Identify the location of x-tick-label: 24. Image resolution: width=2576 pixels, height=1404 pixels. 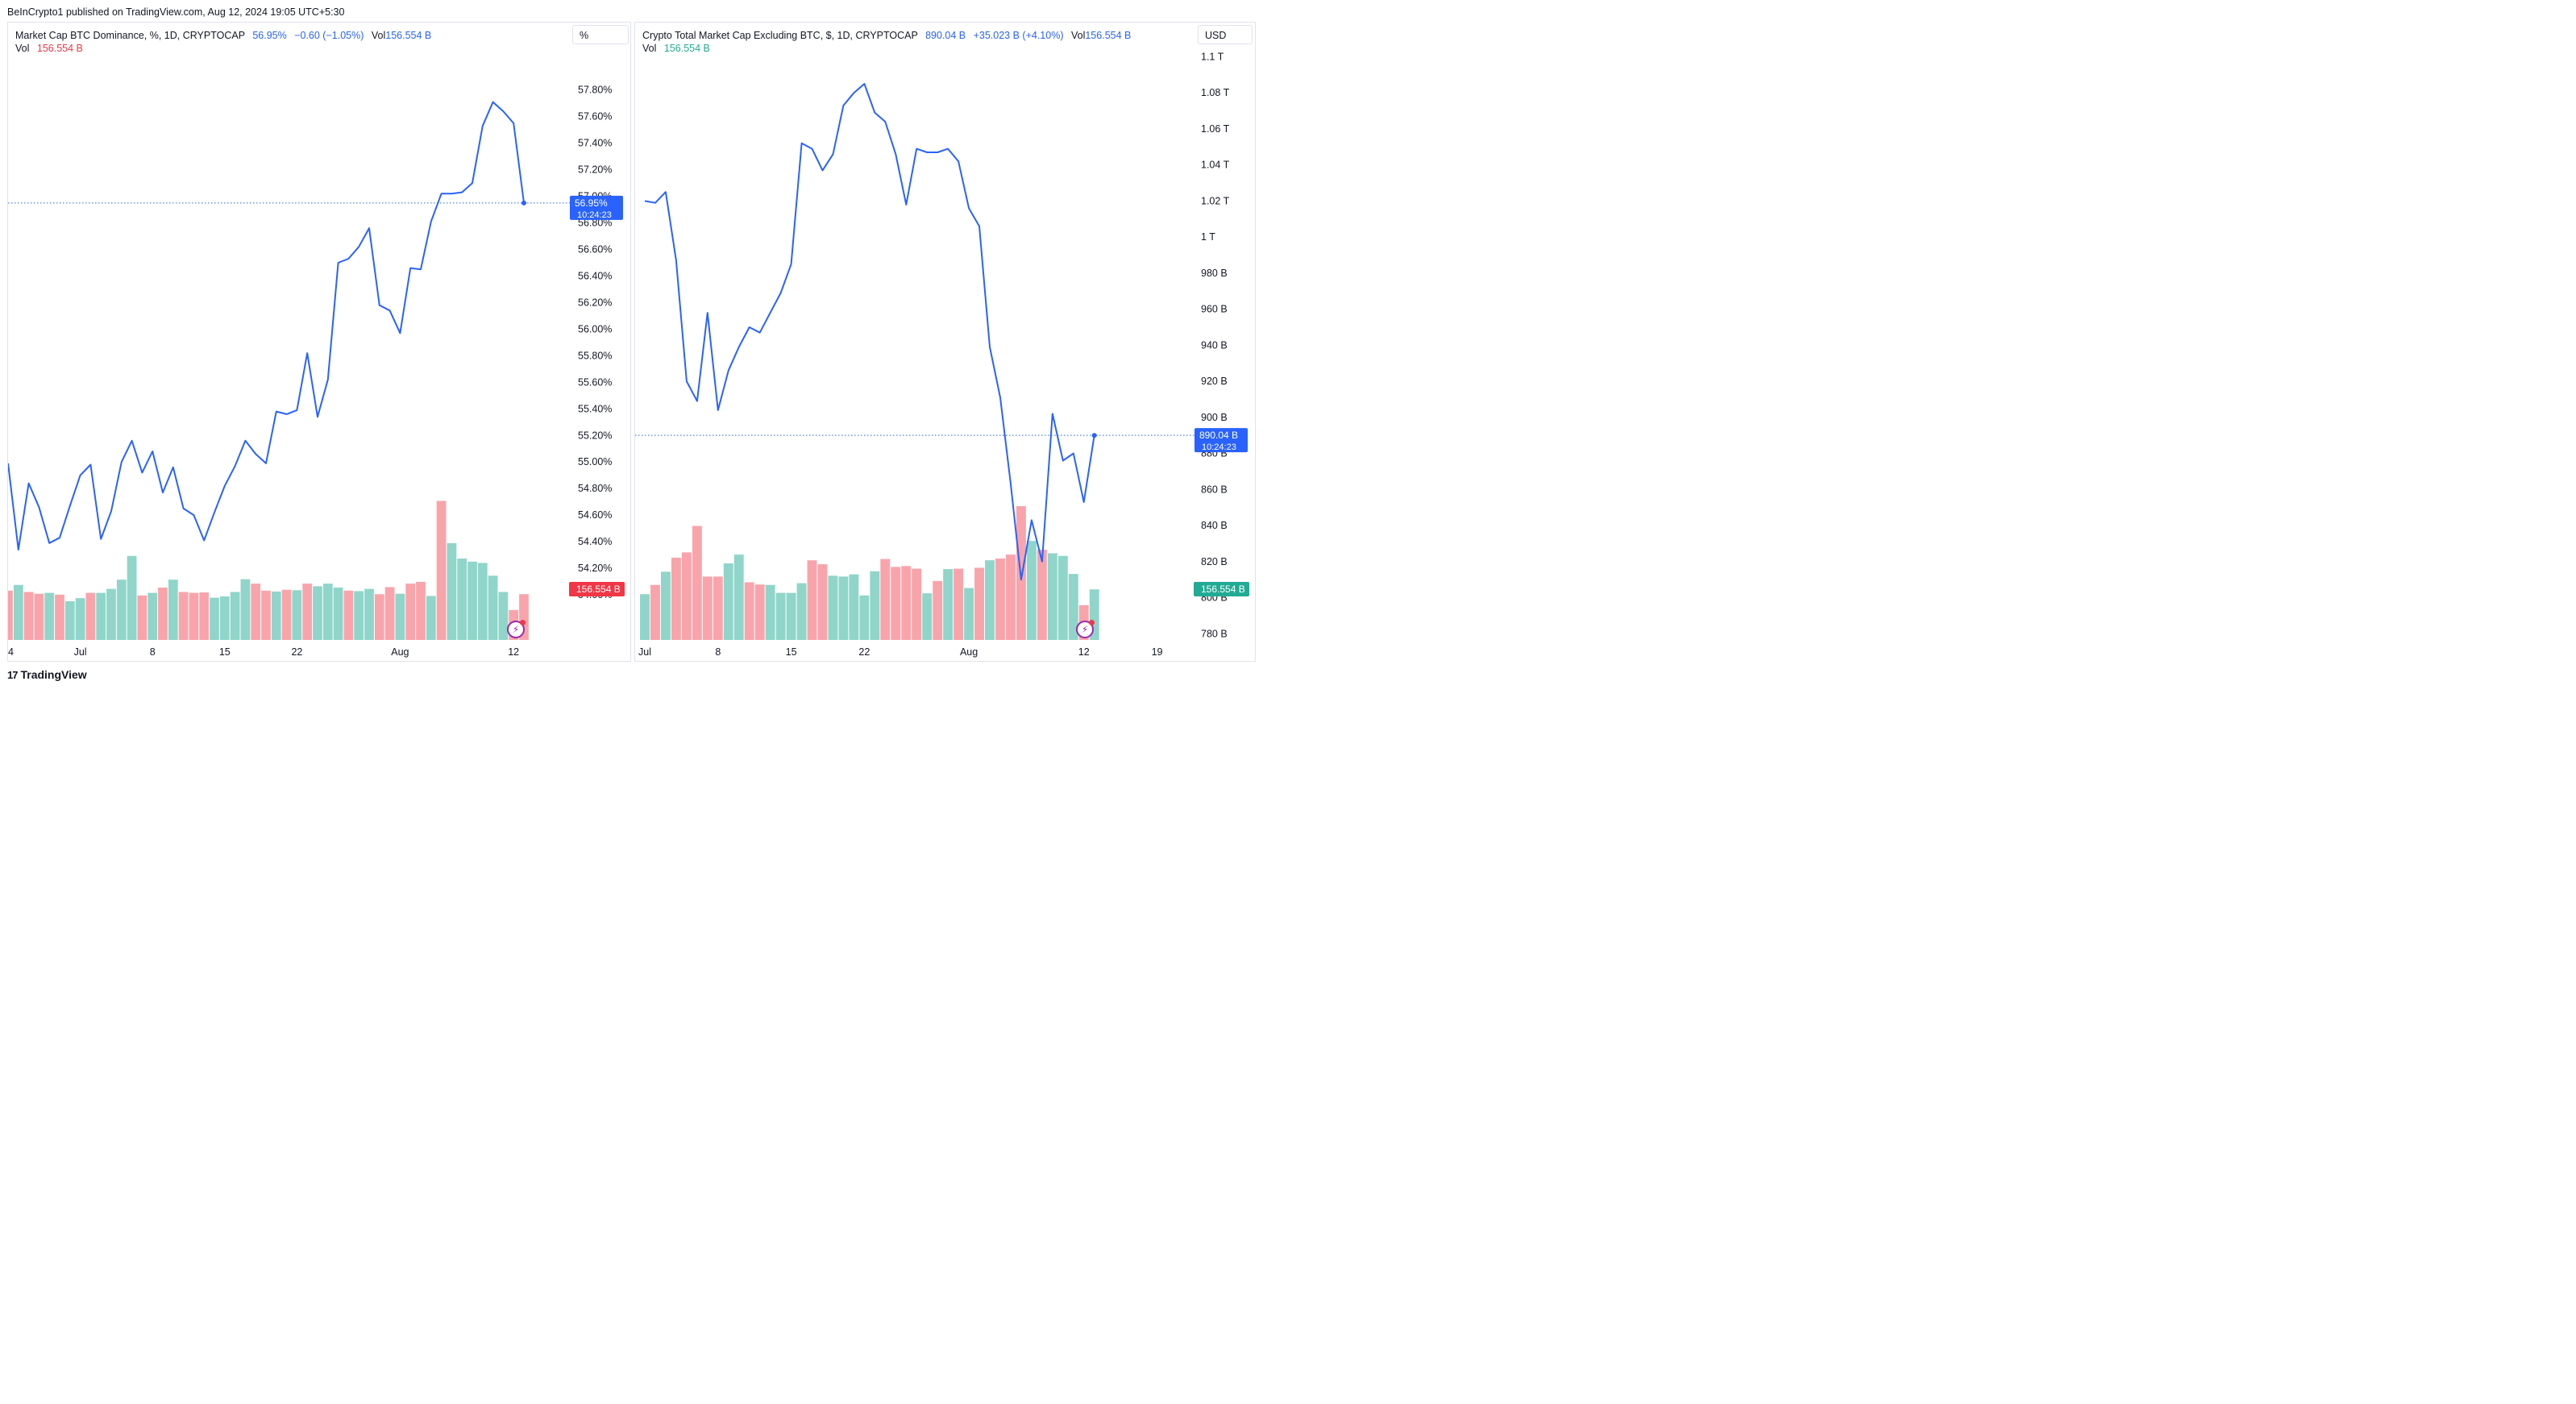
(11, 652).